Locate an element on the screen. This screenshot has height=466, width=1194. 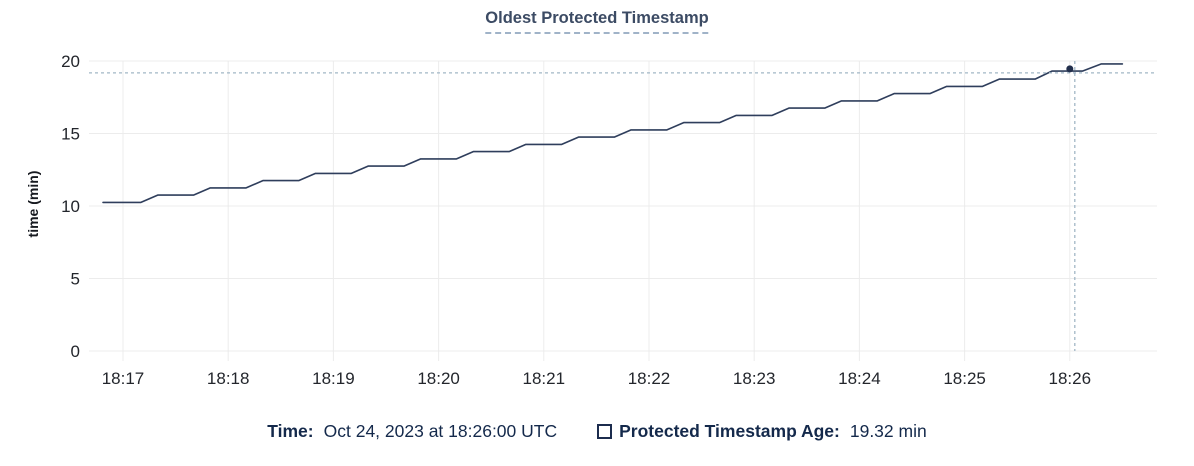
x-tick-label: 18:23 is located at coordinates (754, 378).